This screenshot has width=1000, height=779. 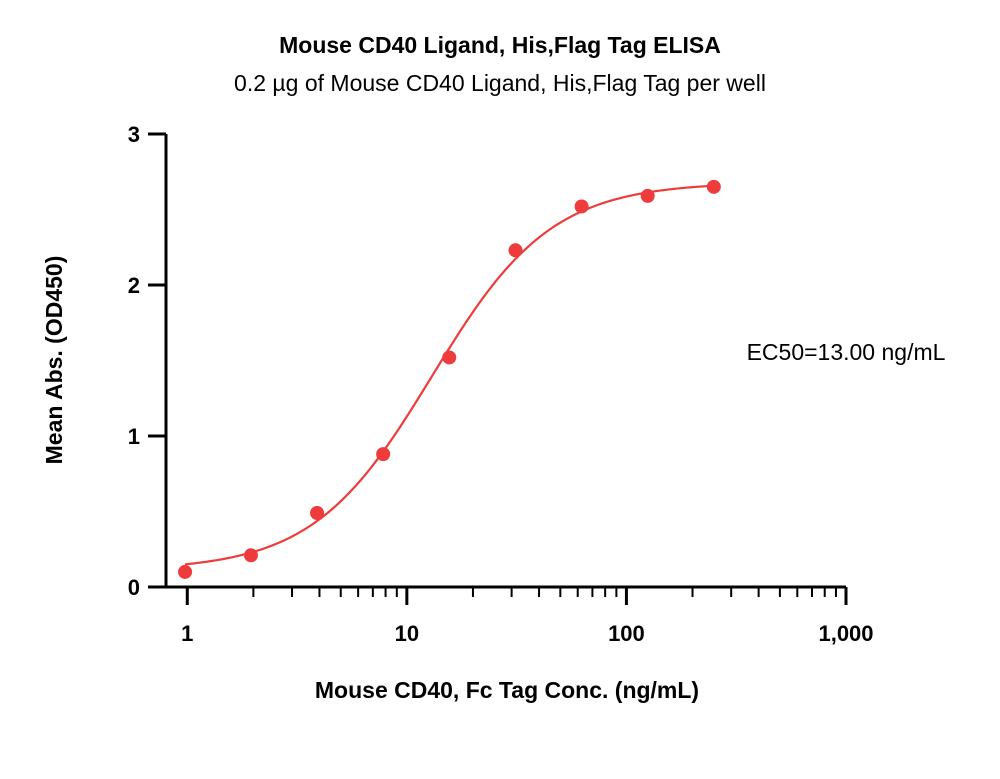 I want to click on x-axis-label: Mouse CD40, Fc Tag Conc. (ng/mL), so click(x=507, y=690).